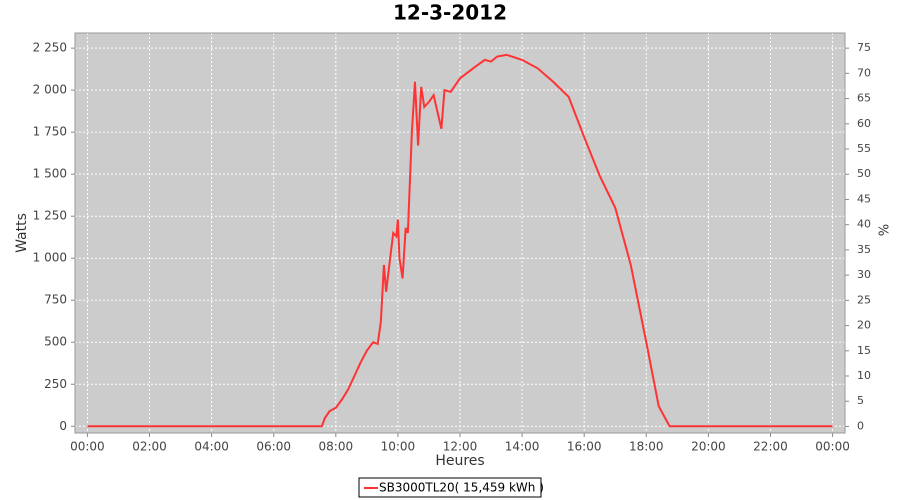 The width and height of the screenshot is (900, 500). I want to click on legend, so click(450, 487).